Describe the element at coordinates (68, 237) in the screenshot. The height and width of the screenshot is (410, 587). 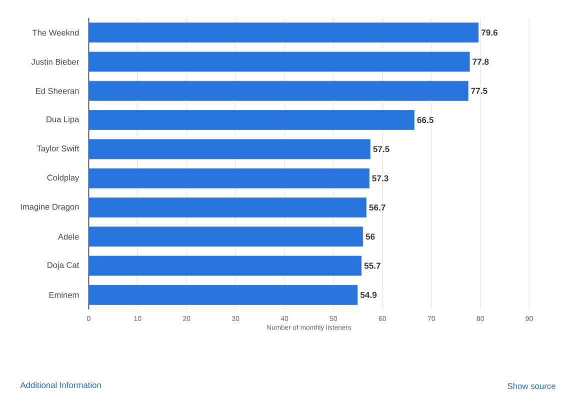
I see `y-tick-label: Adele` at that location.